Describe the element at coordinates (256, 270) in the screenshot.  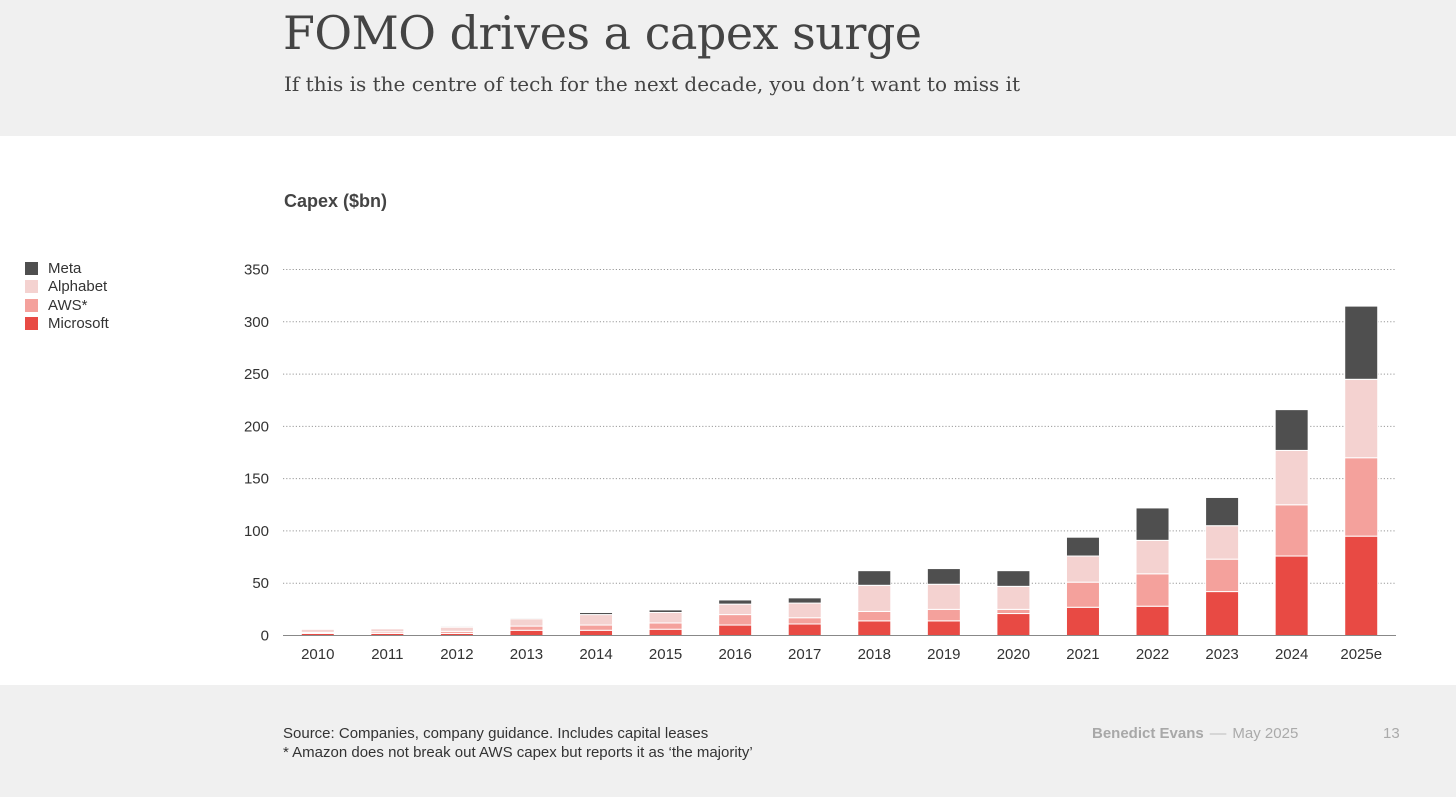
I see `y-tick-label-350: 350` at that location.